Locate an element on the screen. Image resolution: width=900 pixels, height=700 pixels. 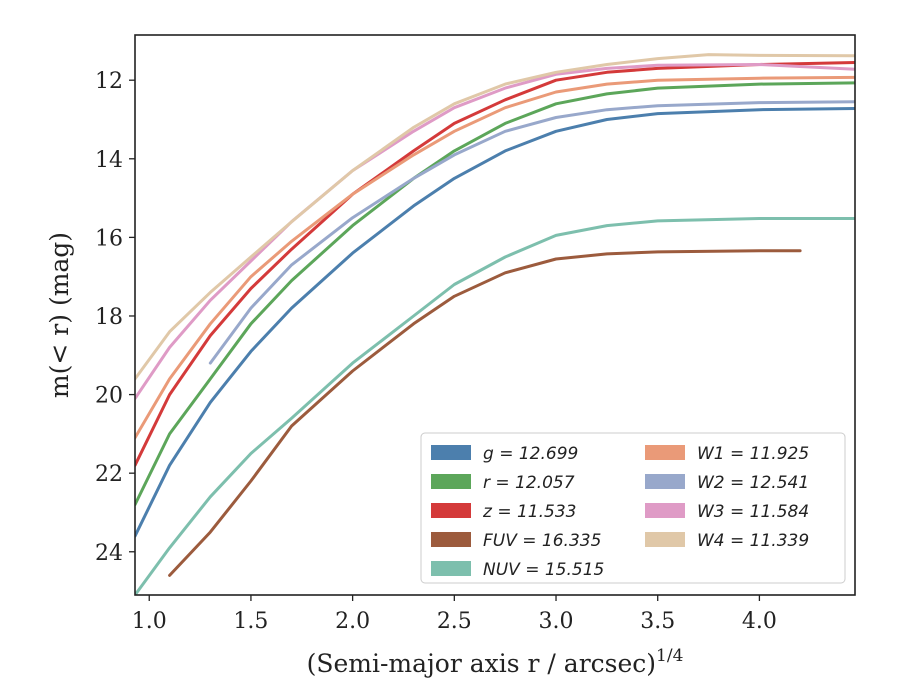
y-tick-label: 22 is located at coordinates (109, 474).